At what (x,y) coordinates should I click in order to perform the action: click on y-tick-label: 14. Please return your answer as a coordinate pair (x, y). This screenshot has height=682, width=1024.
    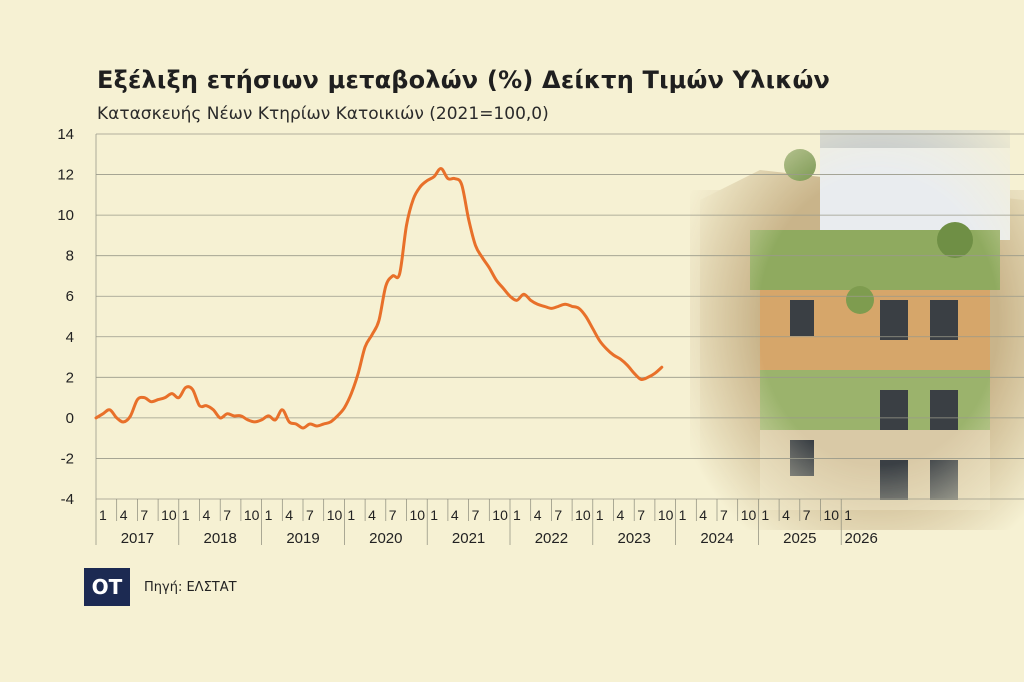
    Looking at the image, I should click on (65, 134).